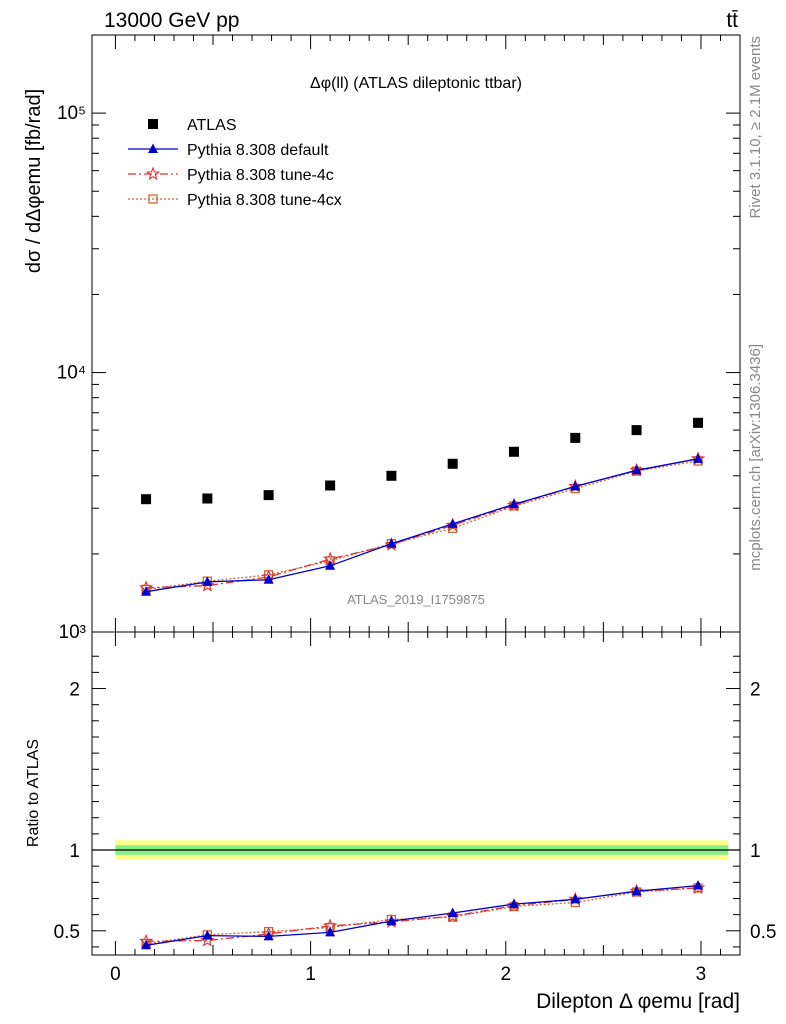 The image size is (786, 1024). Describe the element at coordinates (505, 974) in the screenshot. I see `x-tick-label: 2` at that location.